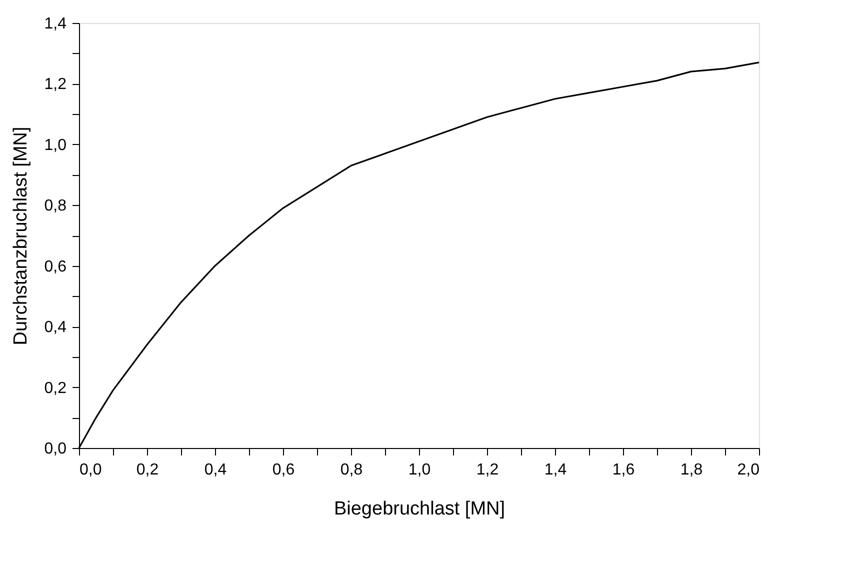  What do you see at coordinates (91, 470) in the screenshot?
I see `x-tick-label: 0,0` at bounding box center [91, 470].